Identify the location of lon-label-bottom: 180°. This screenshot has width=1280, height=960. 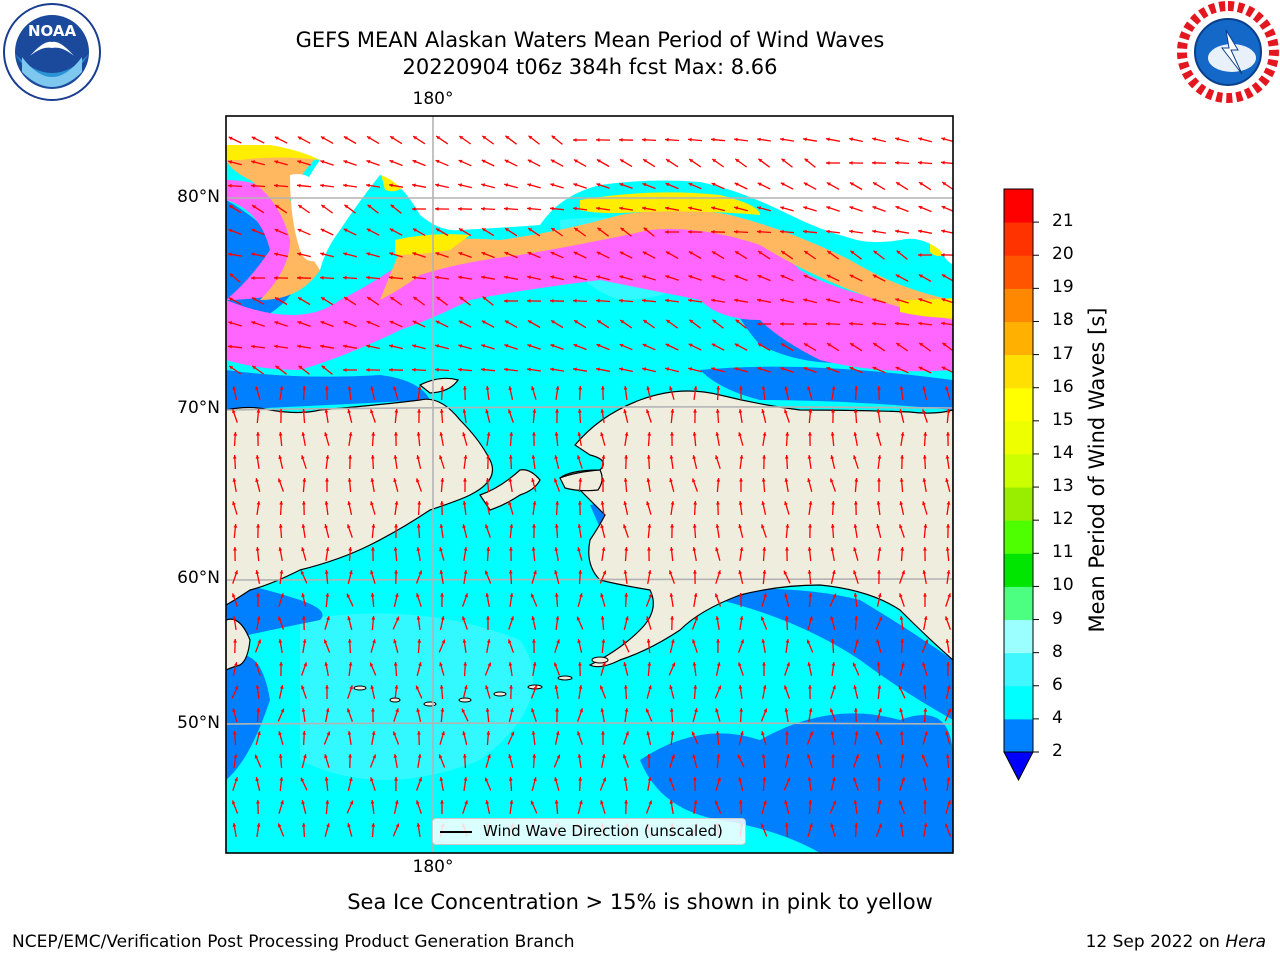
(433, 867).